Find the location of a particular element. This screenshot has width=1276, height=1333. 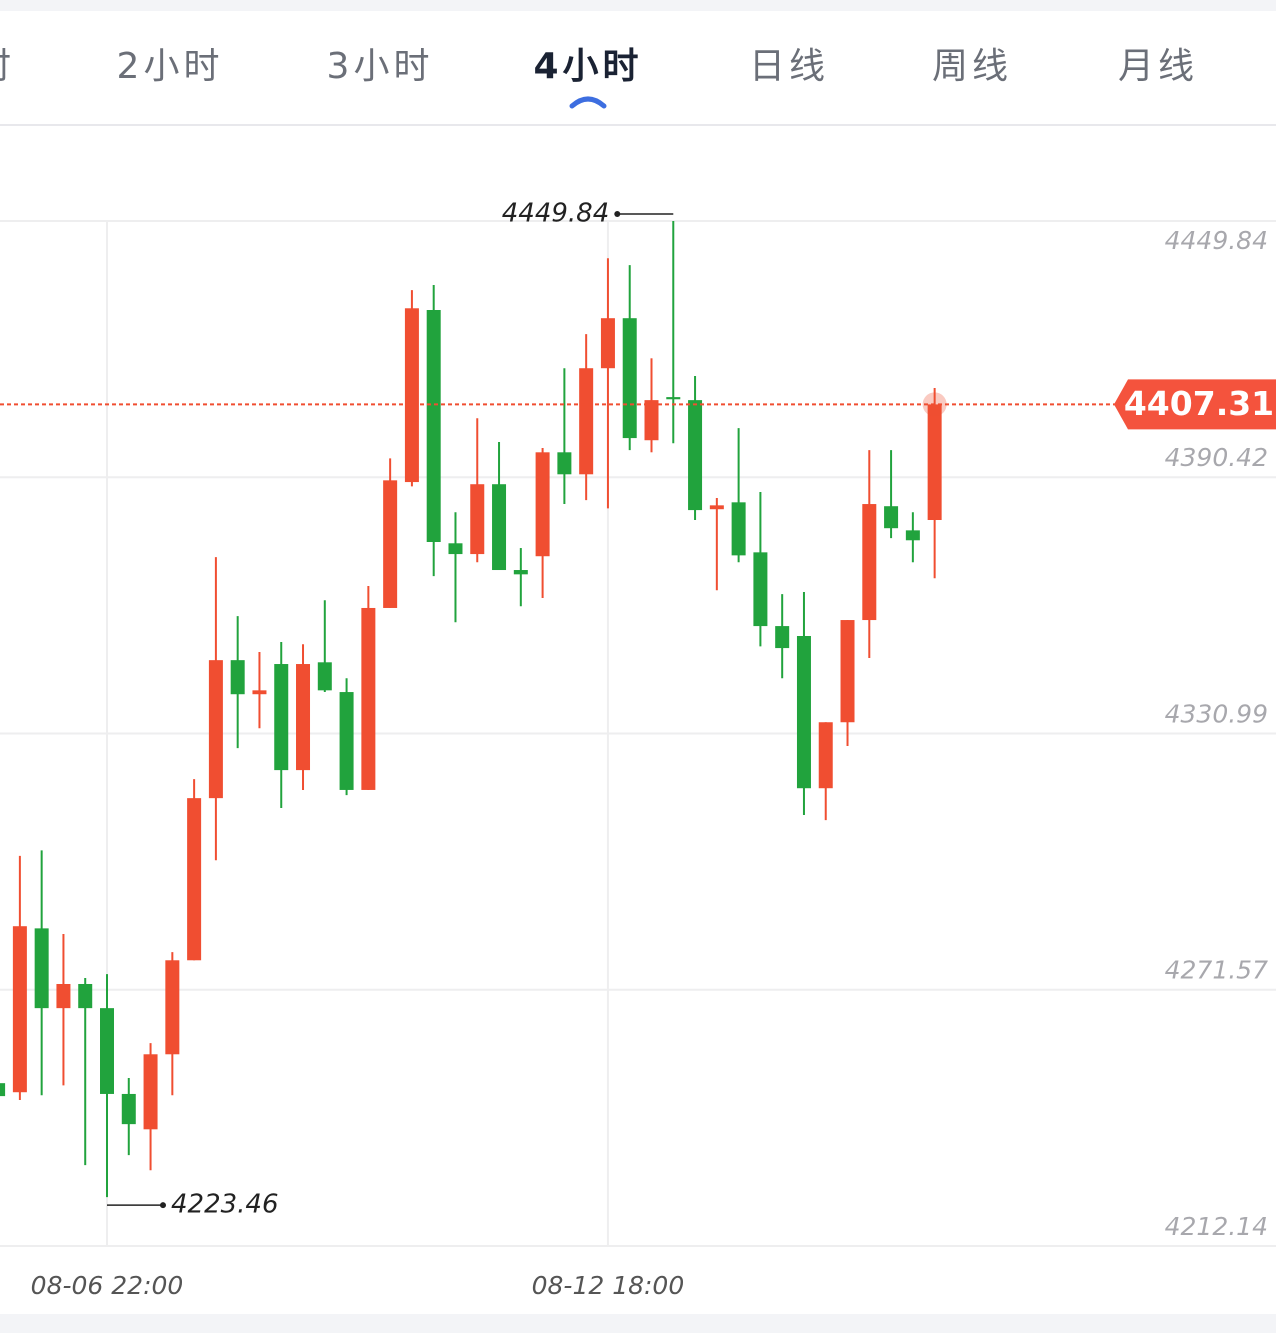

tab: 周线 is located at coordinates (972, 66).